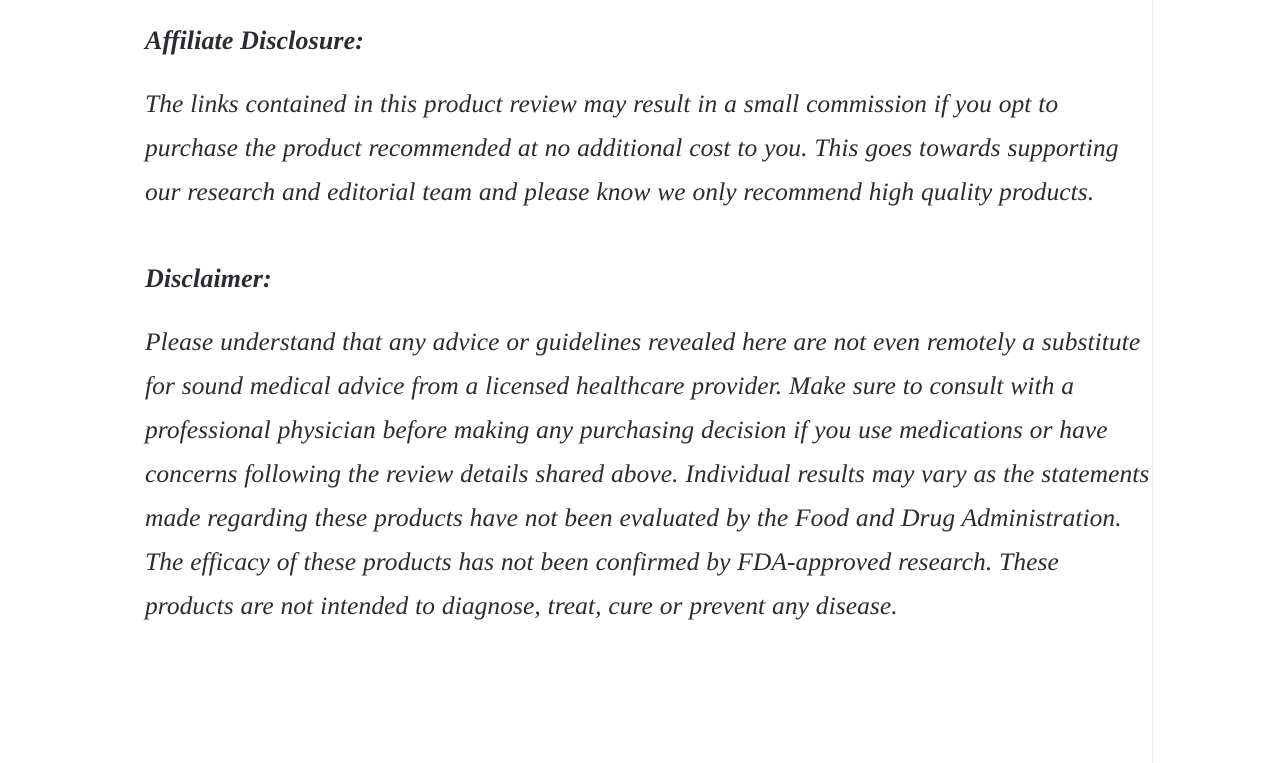 The height and width of the screenshot is (763, 1280). Describe the element at coordinates (208, 278) in the screenshot. I see `disclaimer-heading: Disclaimer:` at that location.